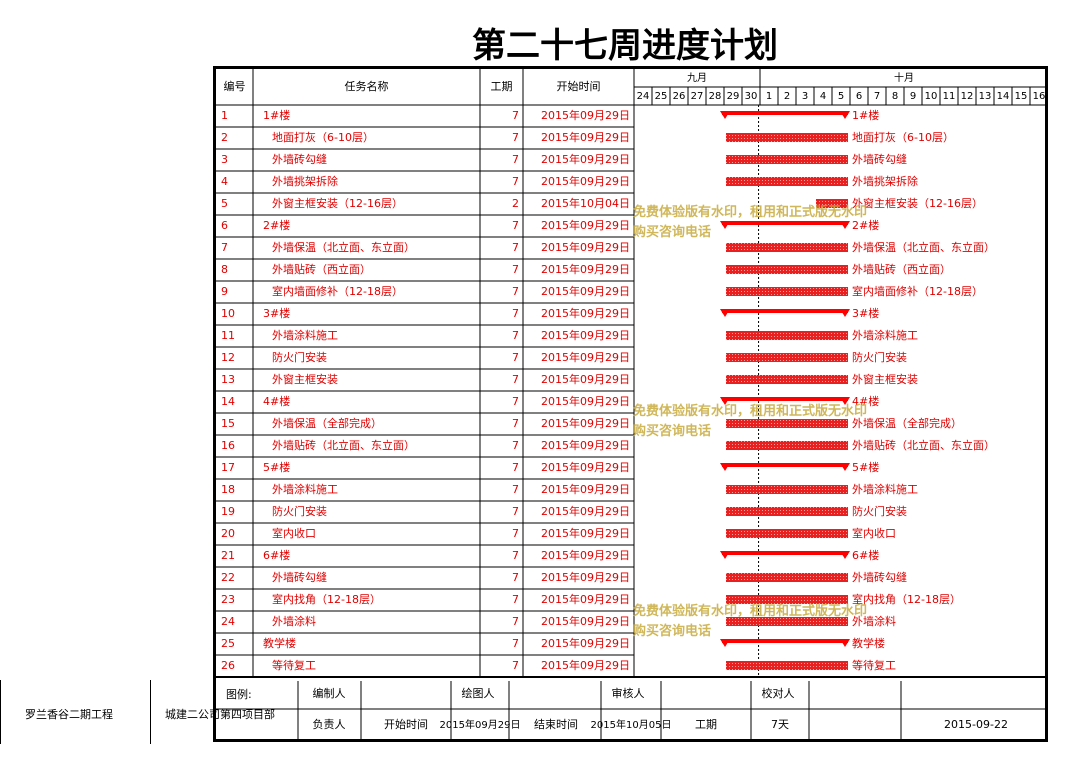  I want to click on bar-label: 3#楼, so click(865, 313).